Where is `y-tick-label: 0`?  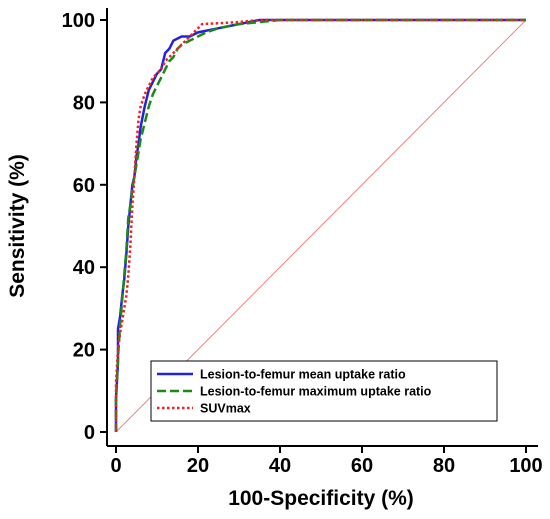
y-tick-label: 0 is located at coordinates (89, 433).